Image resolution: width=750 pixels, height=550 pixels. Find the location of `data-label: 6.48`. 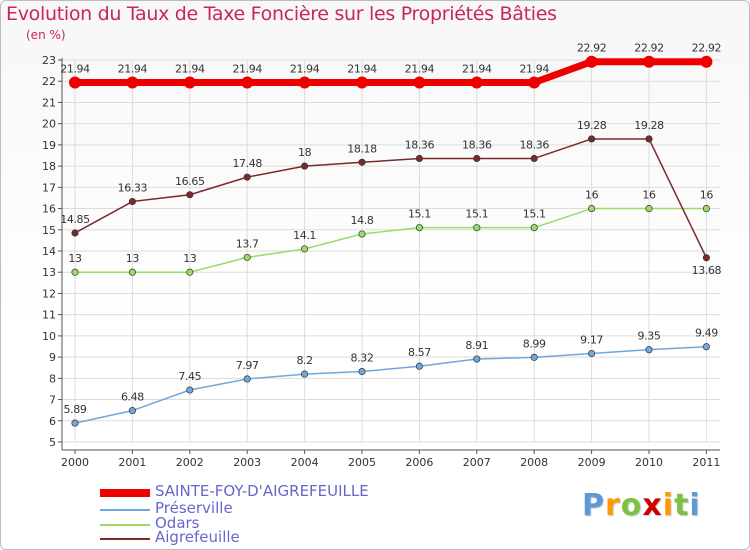

data-label: 6.48 is located at coordinates (132, 397).